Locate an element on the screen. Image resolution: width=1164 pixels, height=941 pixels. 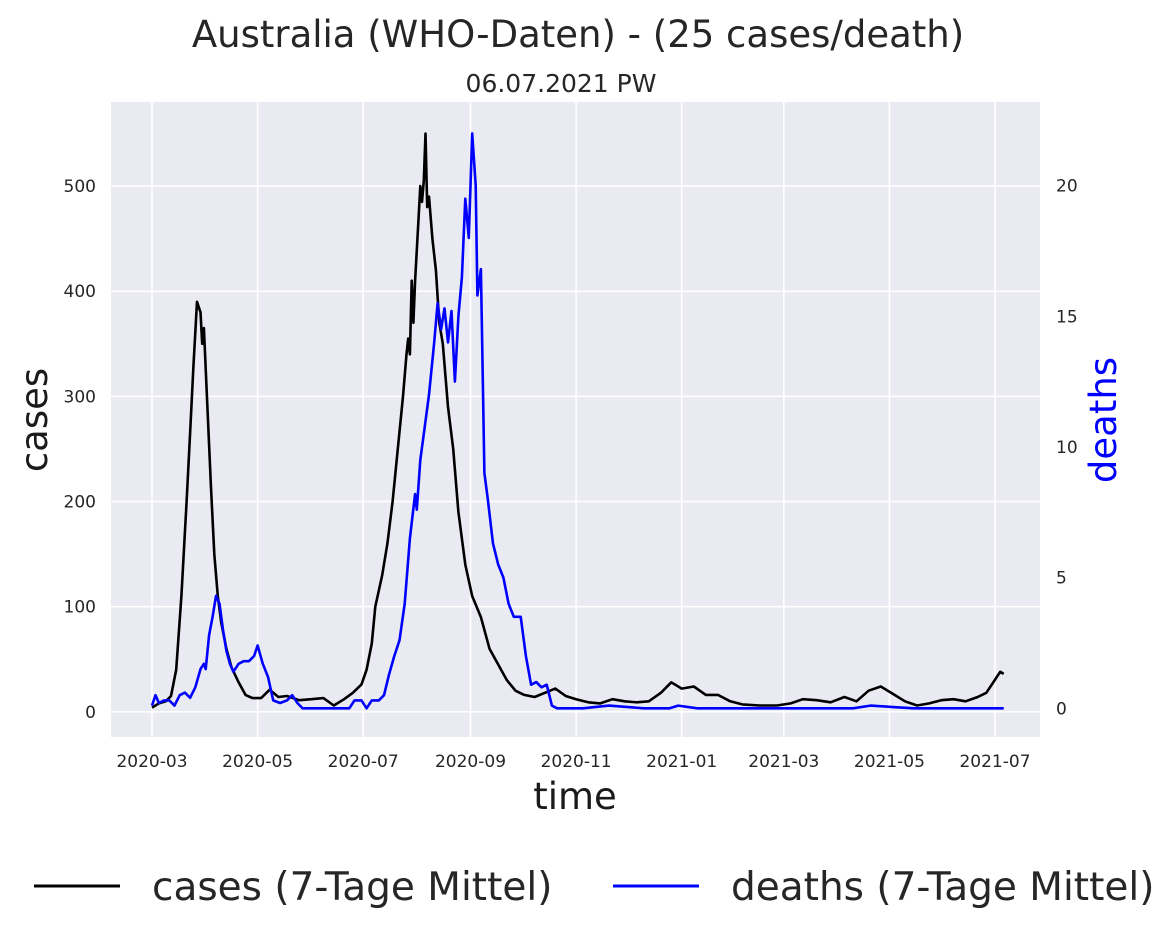
x-tick-label: 2020-03 is located at coordinates (151, 762).